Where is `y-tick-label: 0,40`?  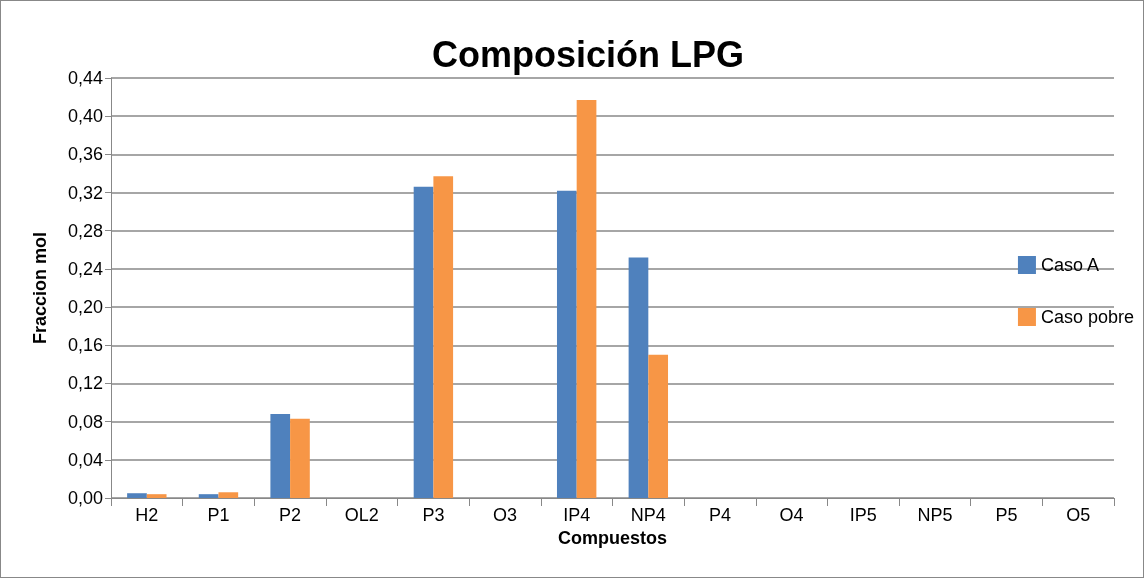 y-tick-label: 0,40 is located at coordinates (85, 116).